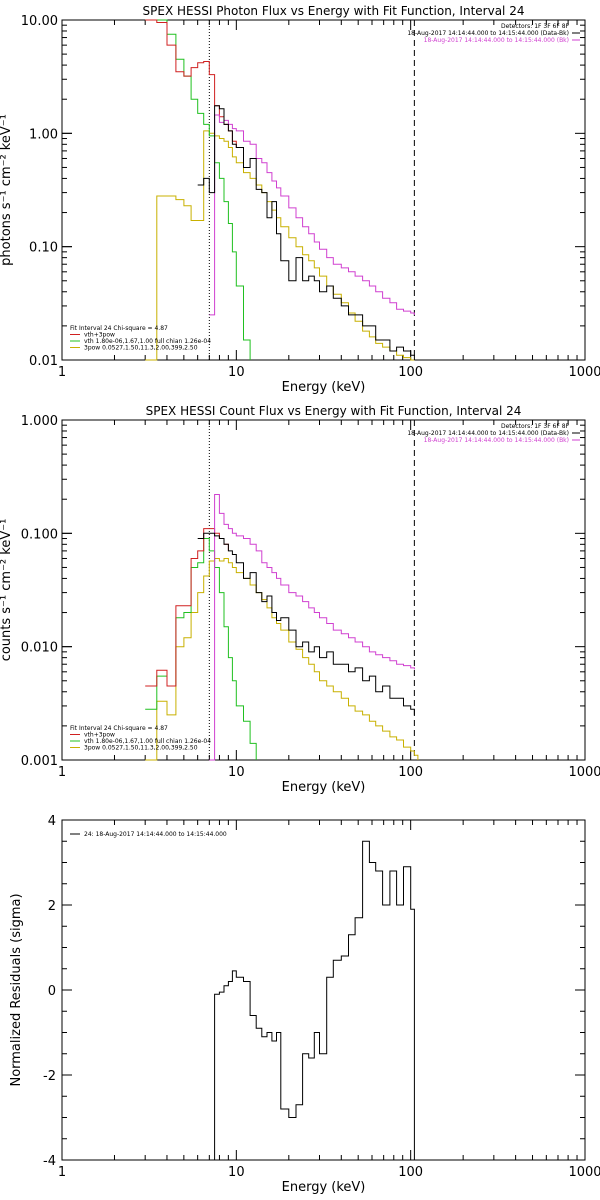 The image size is (600, 1200). Describe the element at coordinates (43, 361) in the screenshot. I see `y-tick-label: 0.01` at that location.